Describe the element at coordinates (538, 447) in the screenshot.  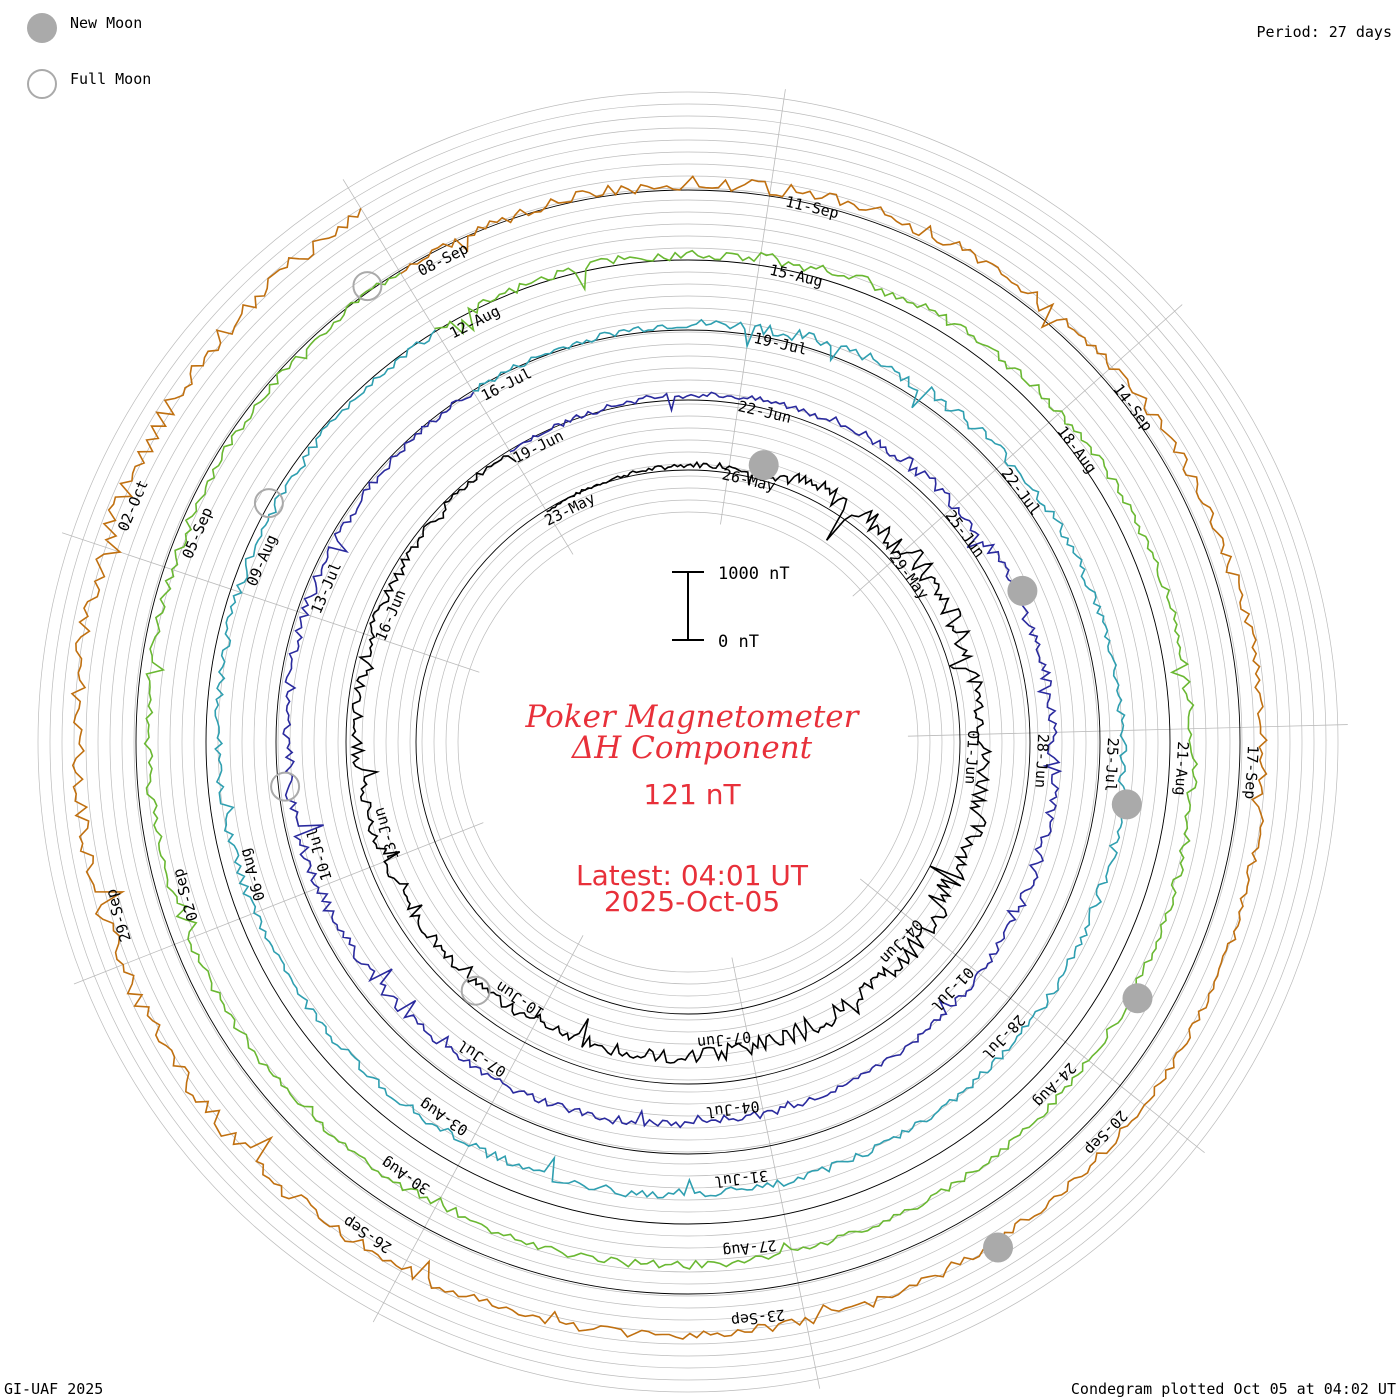
I see `date-label: 19-Jun` at that location.